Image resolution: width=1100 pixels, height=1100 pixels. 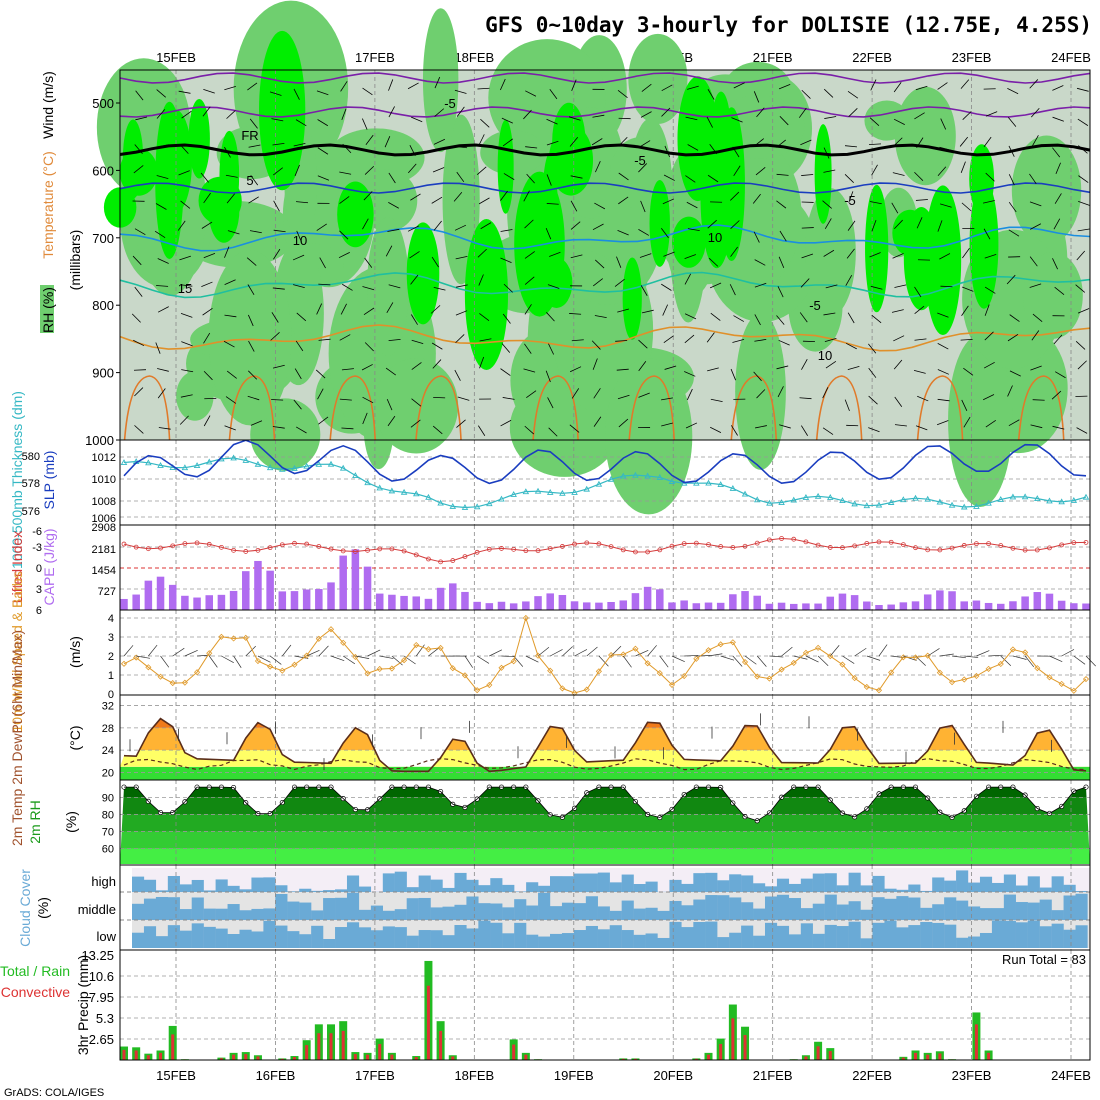 I want to click on contour-label: 5, so click(x=249, y=180).